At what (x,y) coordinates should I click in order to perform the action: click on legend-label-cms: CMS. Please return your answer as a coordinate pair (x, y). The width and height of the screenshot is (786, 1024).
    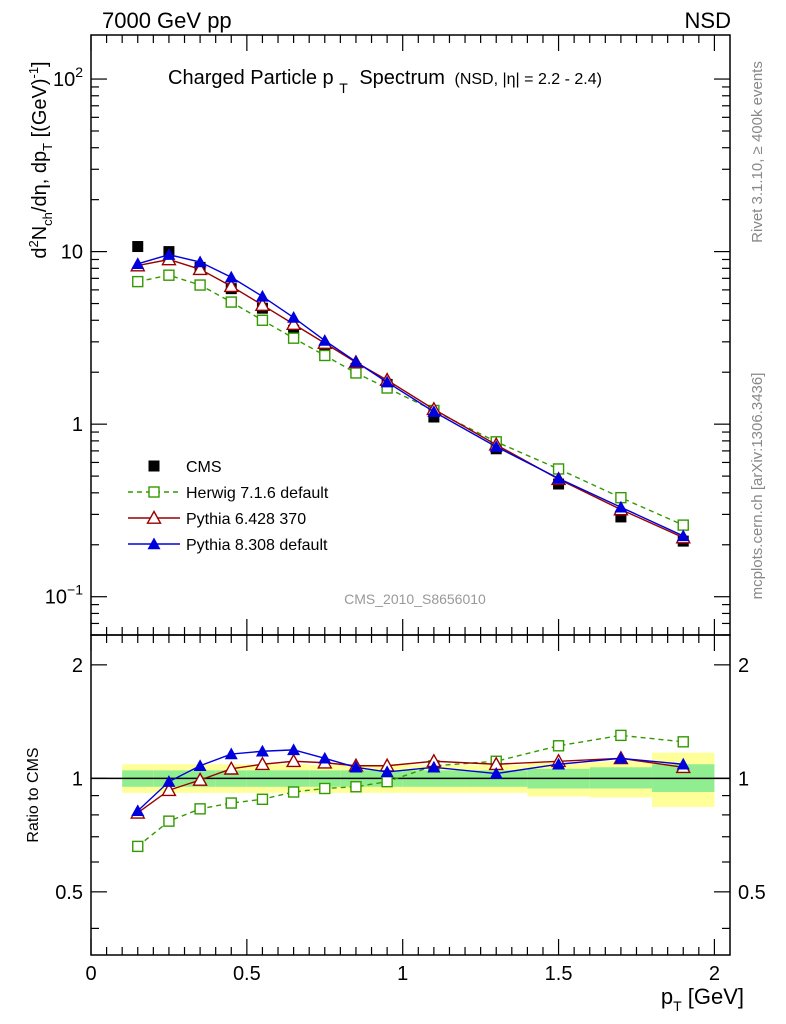
    Looking at the image, I should click on (204, 467).